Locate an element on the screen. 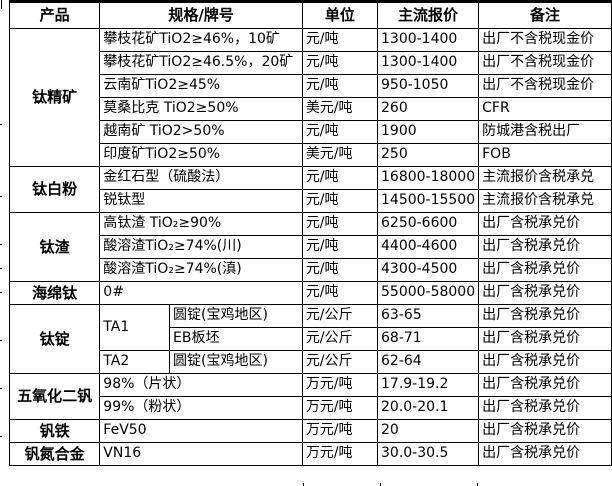 This screenshot has width=612, height=486. spec-cell: EB板坯 is located at coordinates (236, 339).